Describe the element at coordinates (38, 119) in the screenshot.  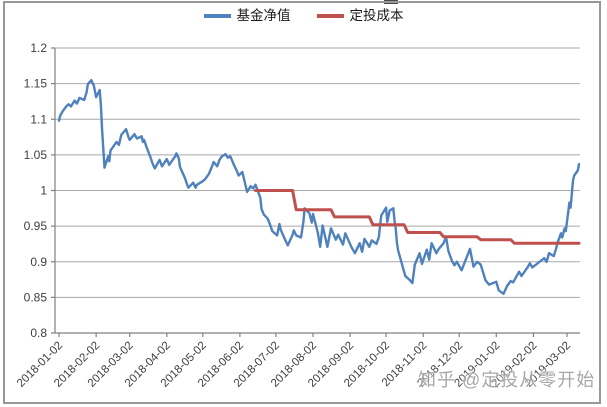
I see `svg-text: 1.1` at that location.